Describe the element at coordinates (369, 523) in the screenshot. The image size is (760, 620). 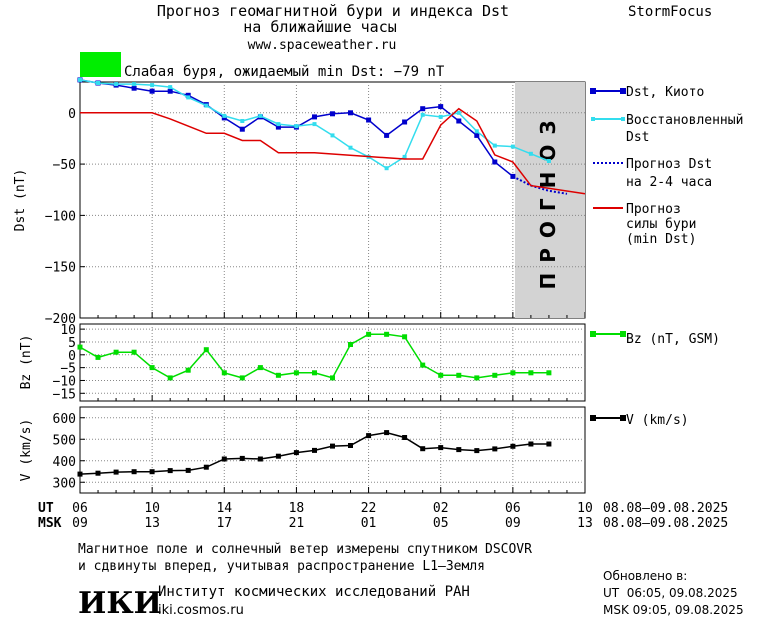
I see `msk-tick-label: 01` at that location.